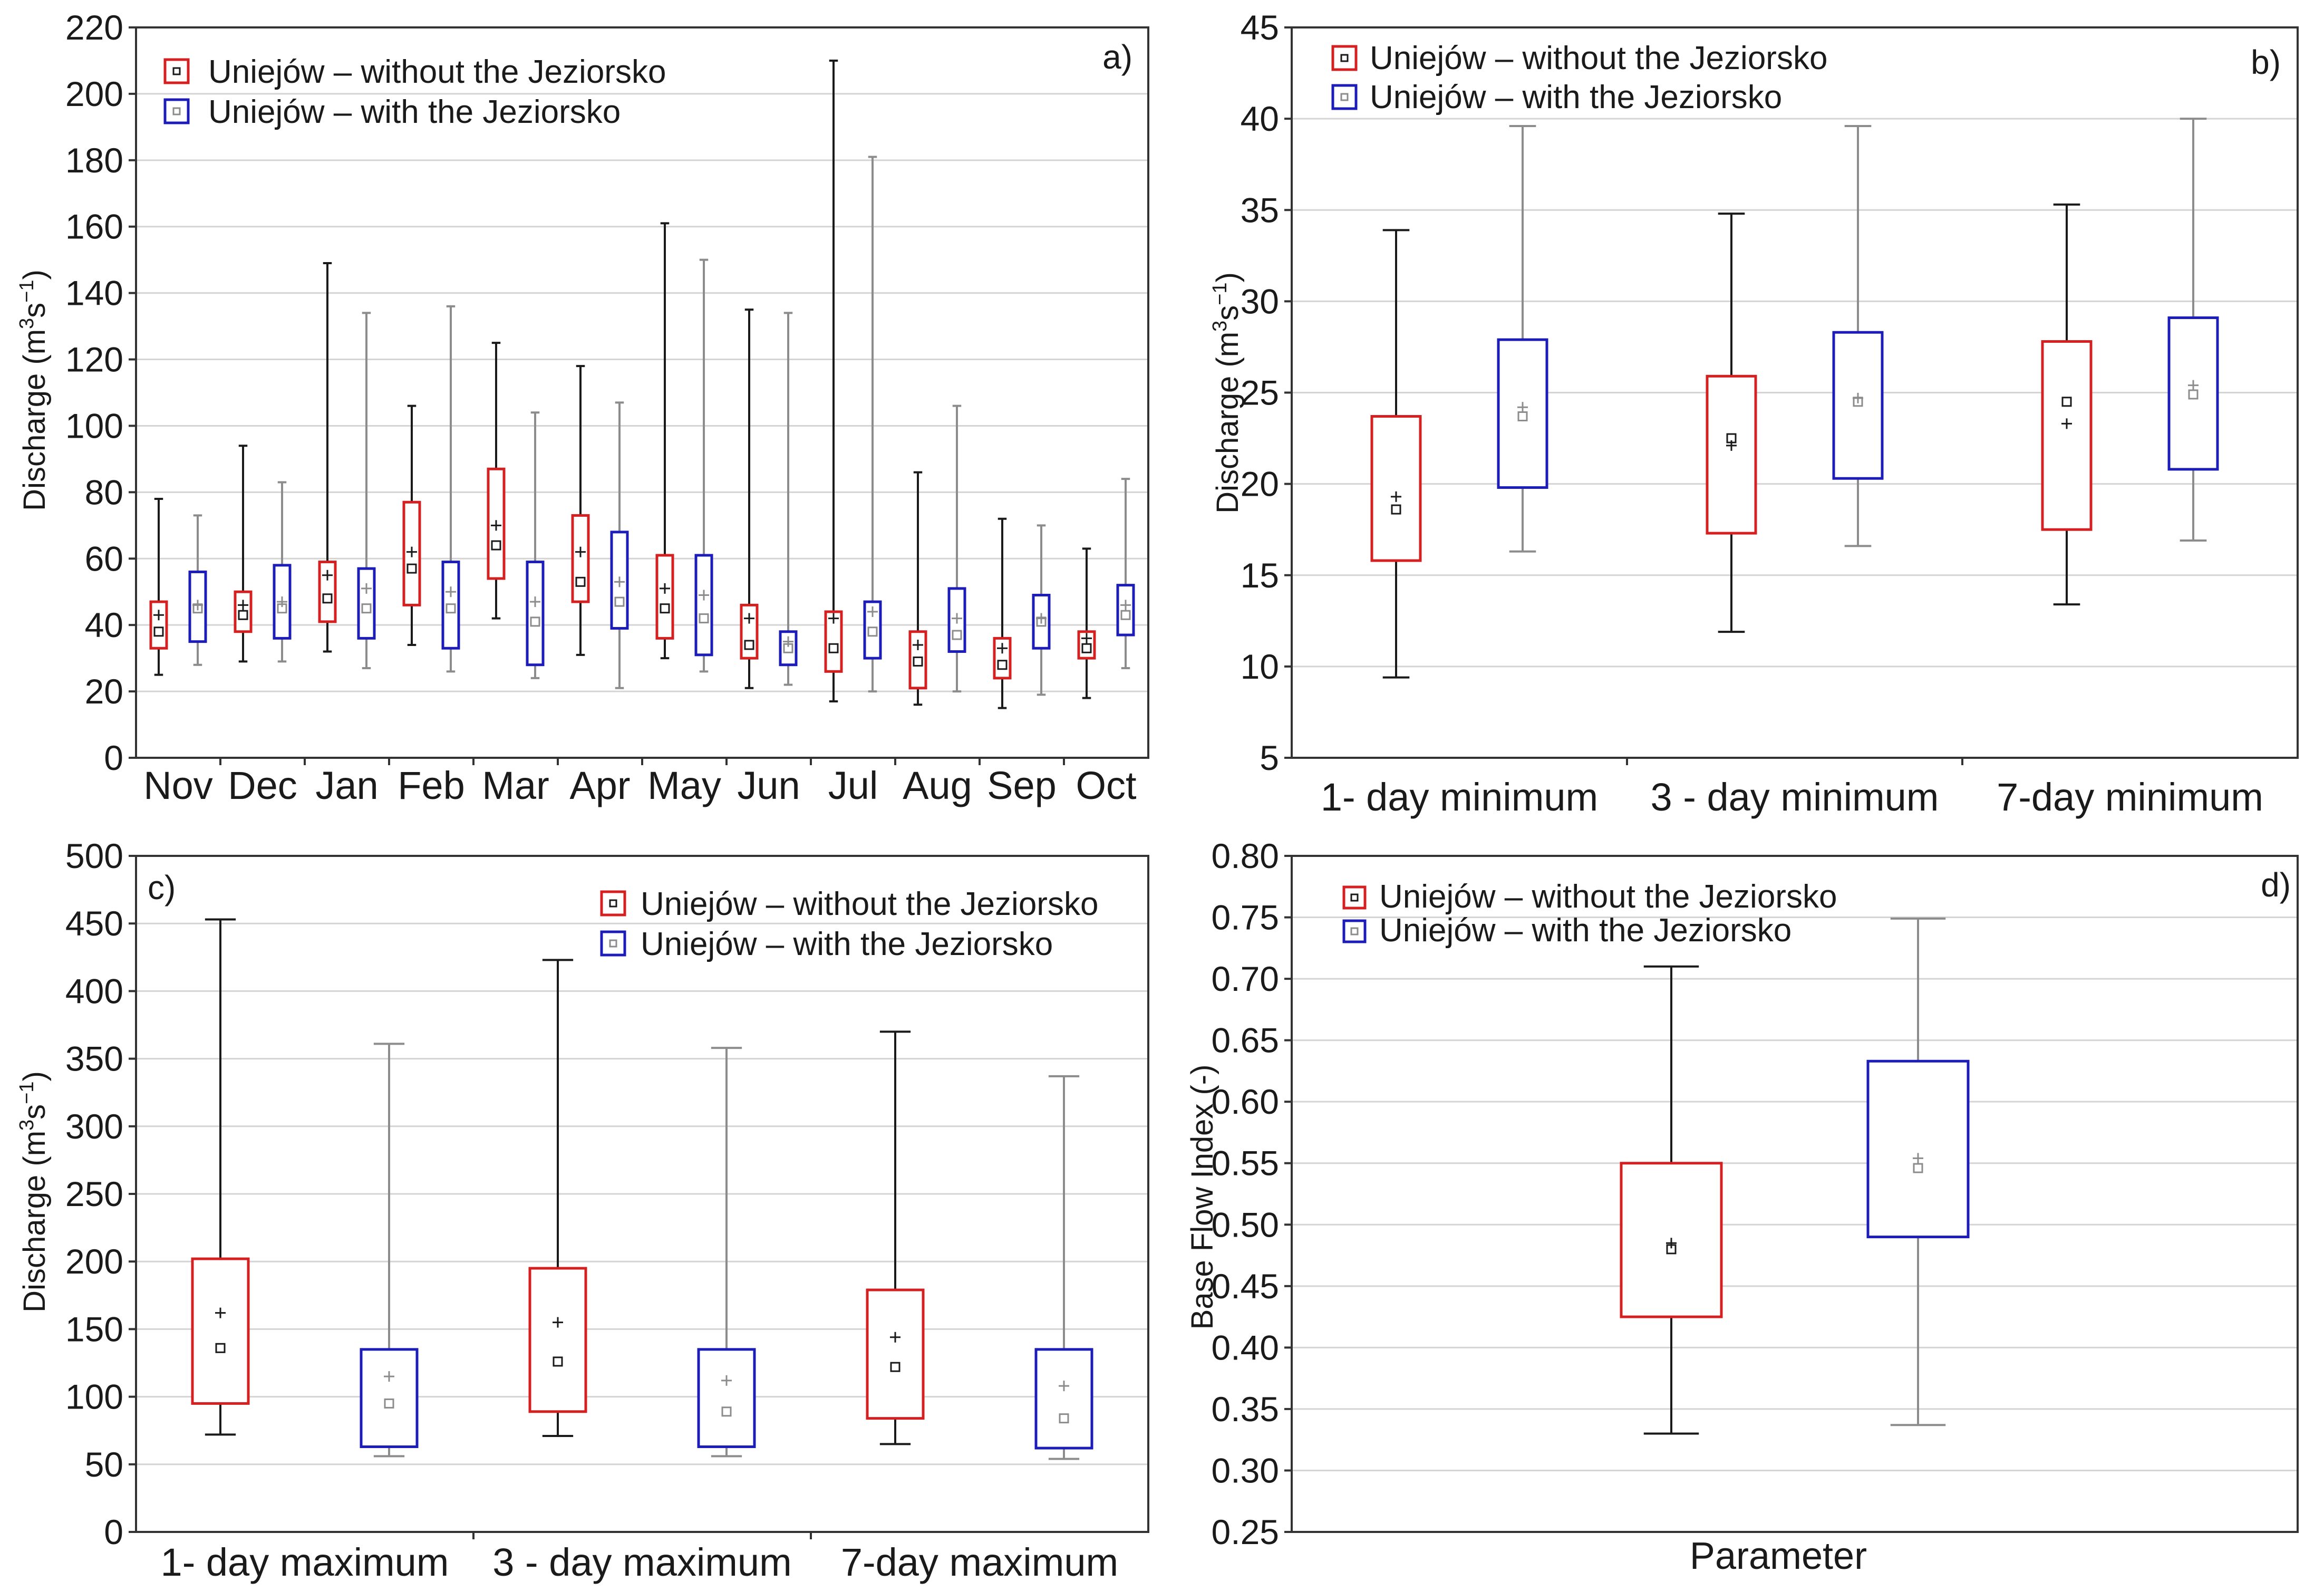 This screenshot has width=2324, height=1591. I want to click on y-tick-label: 50, so click(104, 1465).